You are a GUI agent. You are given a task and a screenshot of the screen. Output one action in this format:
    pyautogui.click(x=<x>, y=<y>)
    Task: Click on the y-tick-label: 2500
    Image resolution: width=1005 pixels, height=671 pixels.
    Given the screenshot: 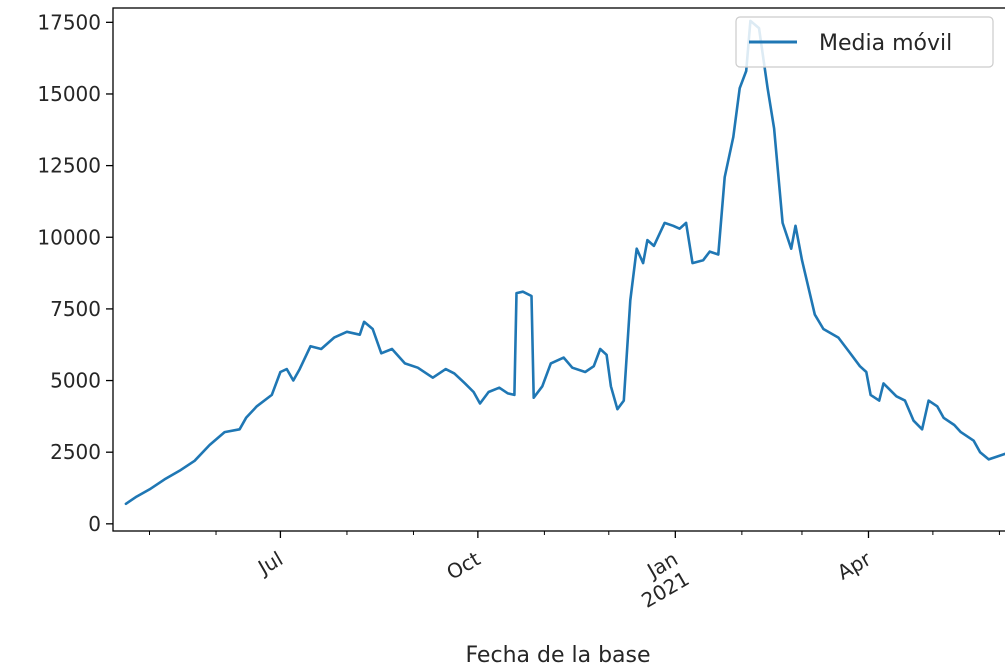 What is the action you would take?
    pyautogui.click(x=75, y=452)
    